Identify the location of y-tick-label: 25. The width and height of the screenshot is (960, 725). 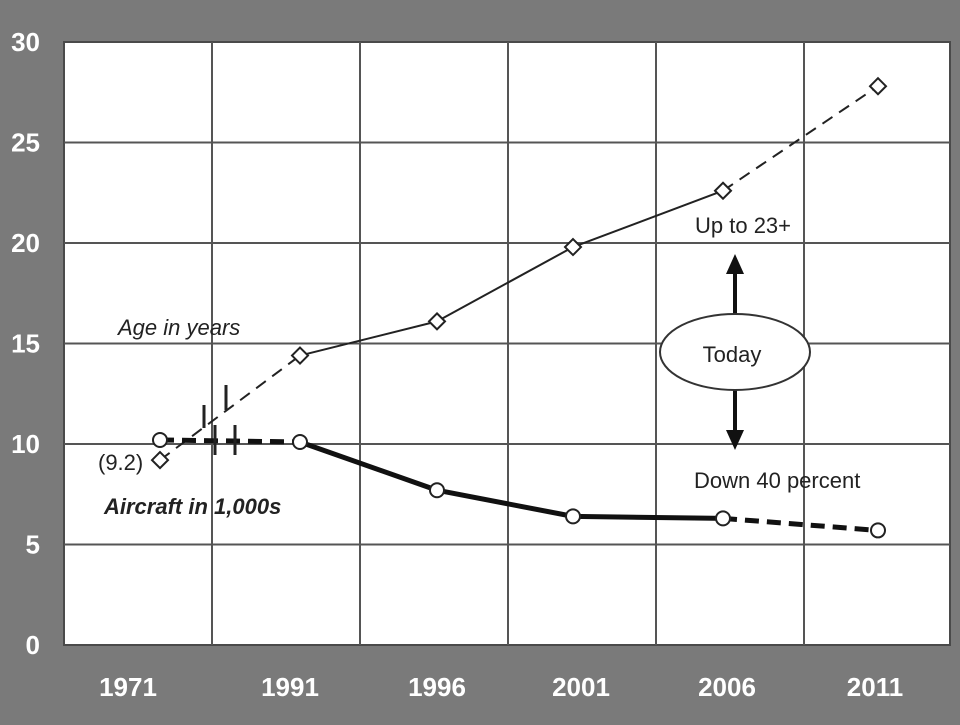
(25, 143).